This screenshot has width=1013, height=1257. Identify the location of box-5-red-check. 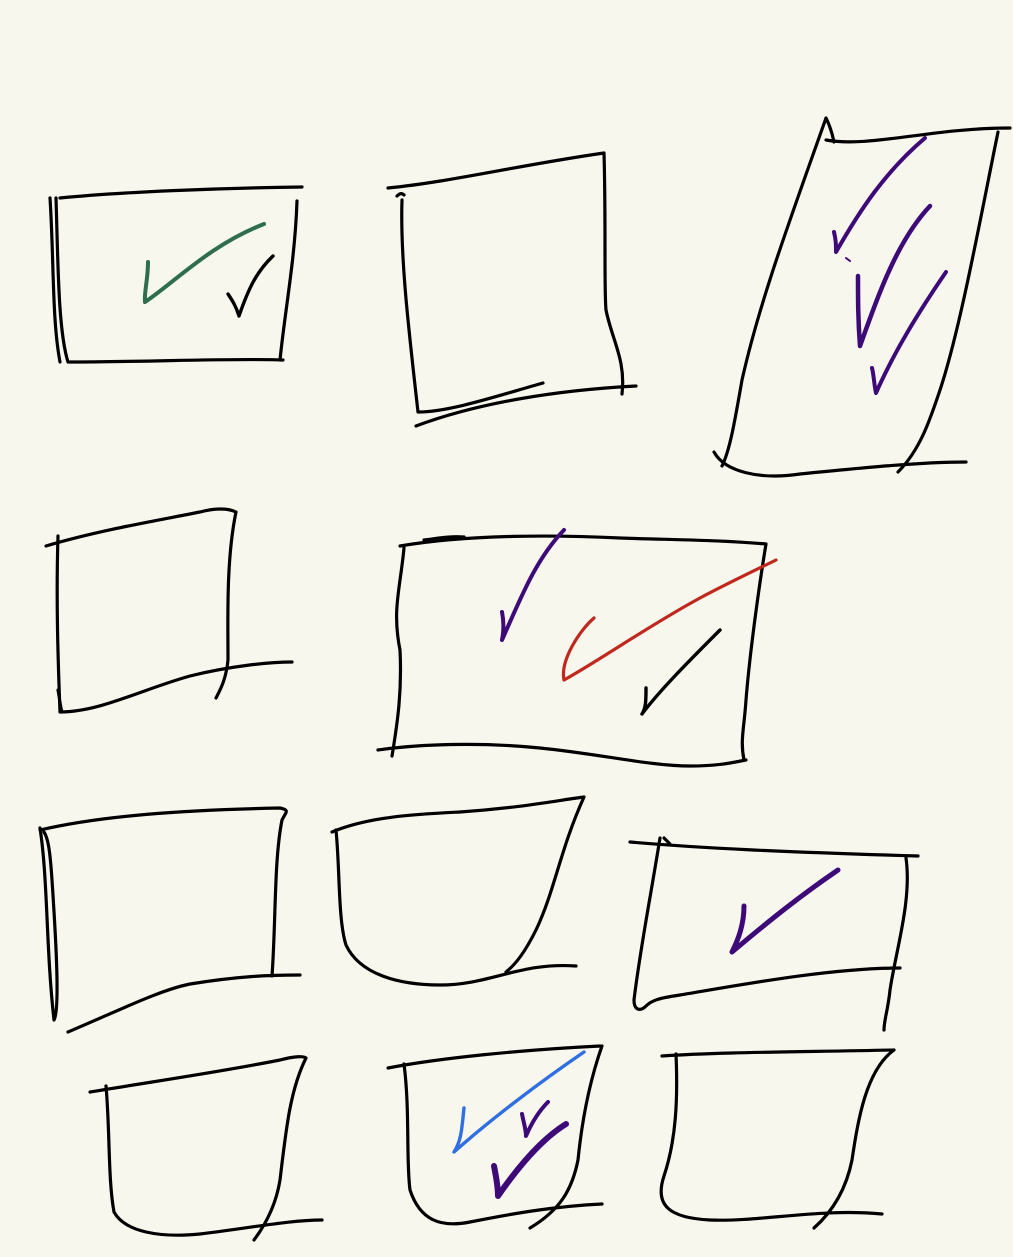
(669, 620).